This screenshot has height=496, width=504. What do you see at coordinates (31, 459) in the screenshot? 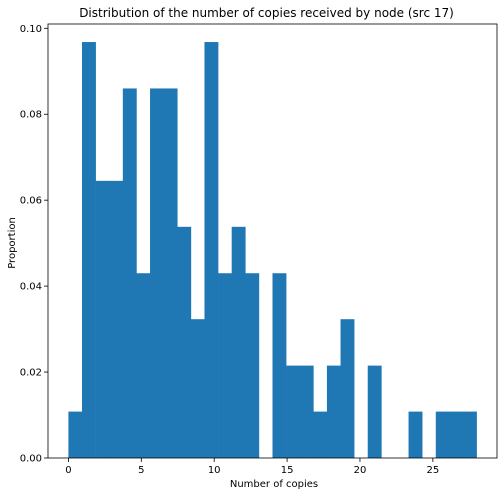
I see `y-tick-label: 0.00` at bounding box center [31, 459].